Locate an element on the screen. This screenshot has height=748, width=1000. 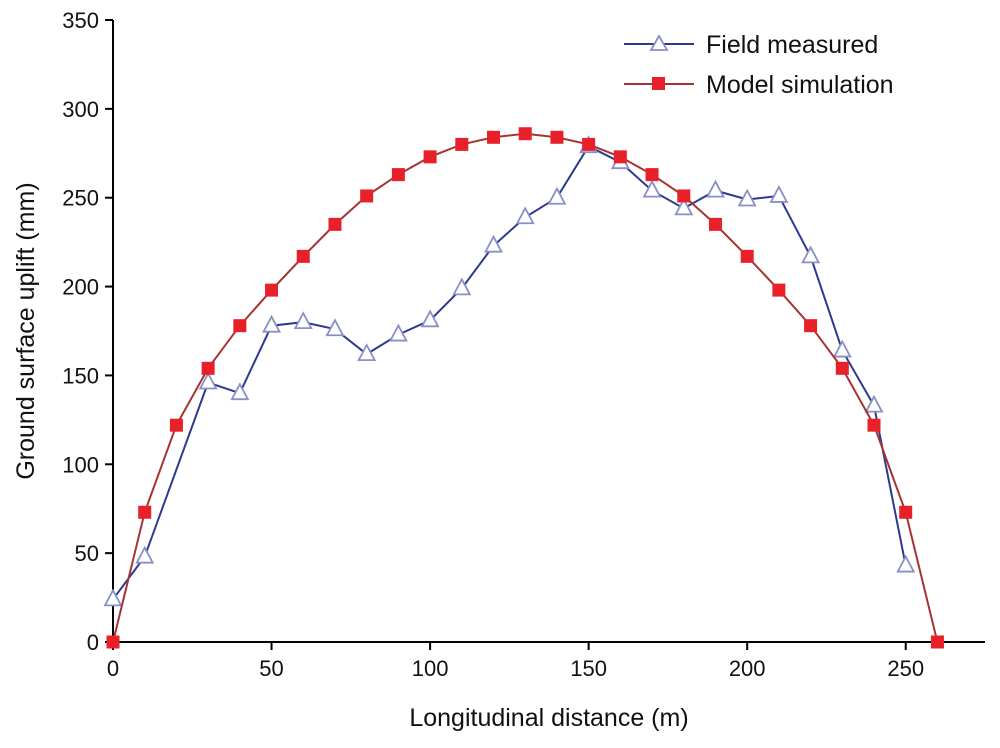
x-tick-label: 0 is located at coordinates (113, 668).